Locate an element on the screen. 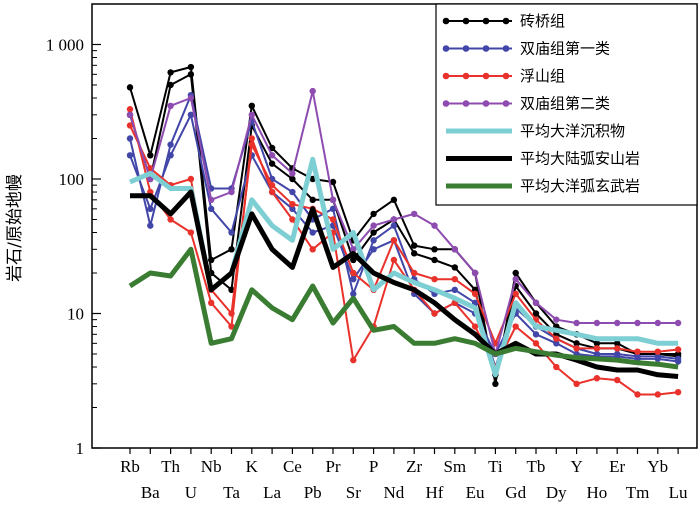 This screenshot has width=700, height=508. x-tick-label: Ho is located at coordinates (597, 492).